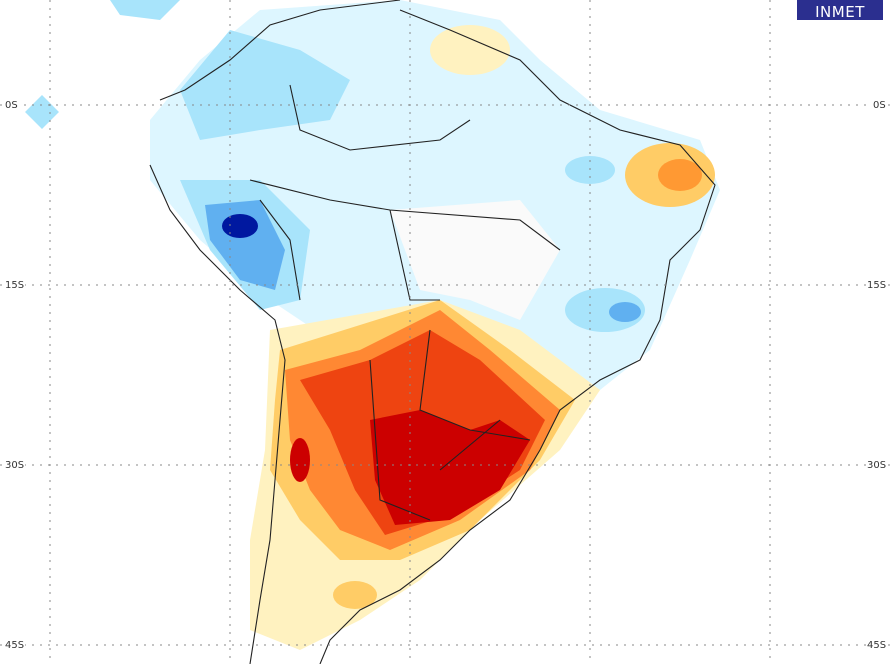  What do you see at coordinates (879, 105) in the screenshot?
I see `latitude-label-right: 0S` at bounding box center [879, 105].